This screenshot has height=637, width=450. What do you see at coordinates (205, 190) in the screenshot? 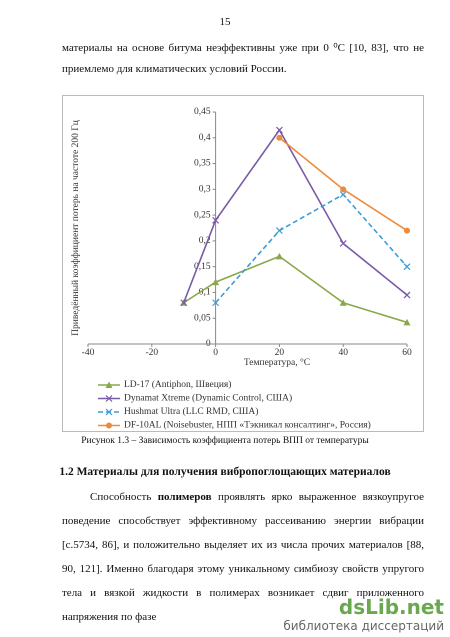
I see `y-tick-label: 0,3` at bounding box center [205, 190].